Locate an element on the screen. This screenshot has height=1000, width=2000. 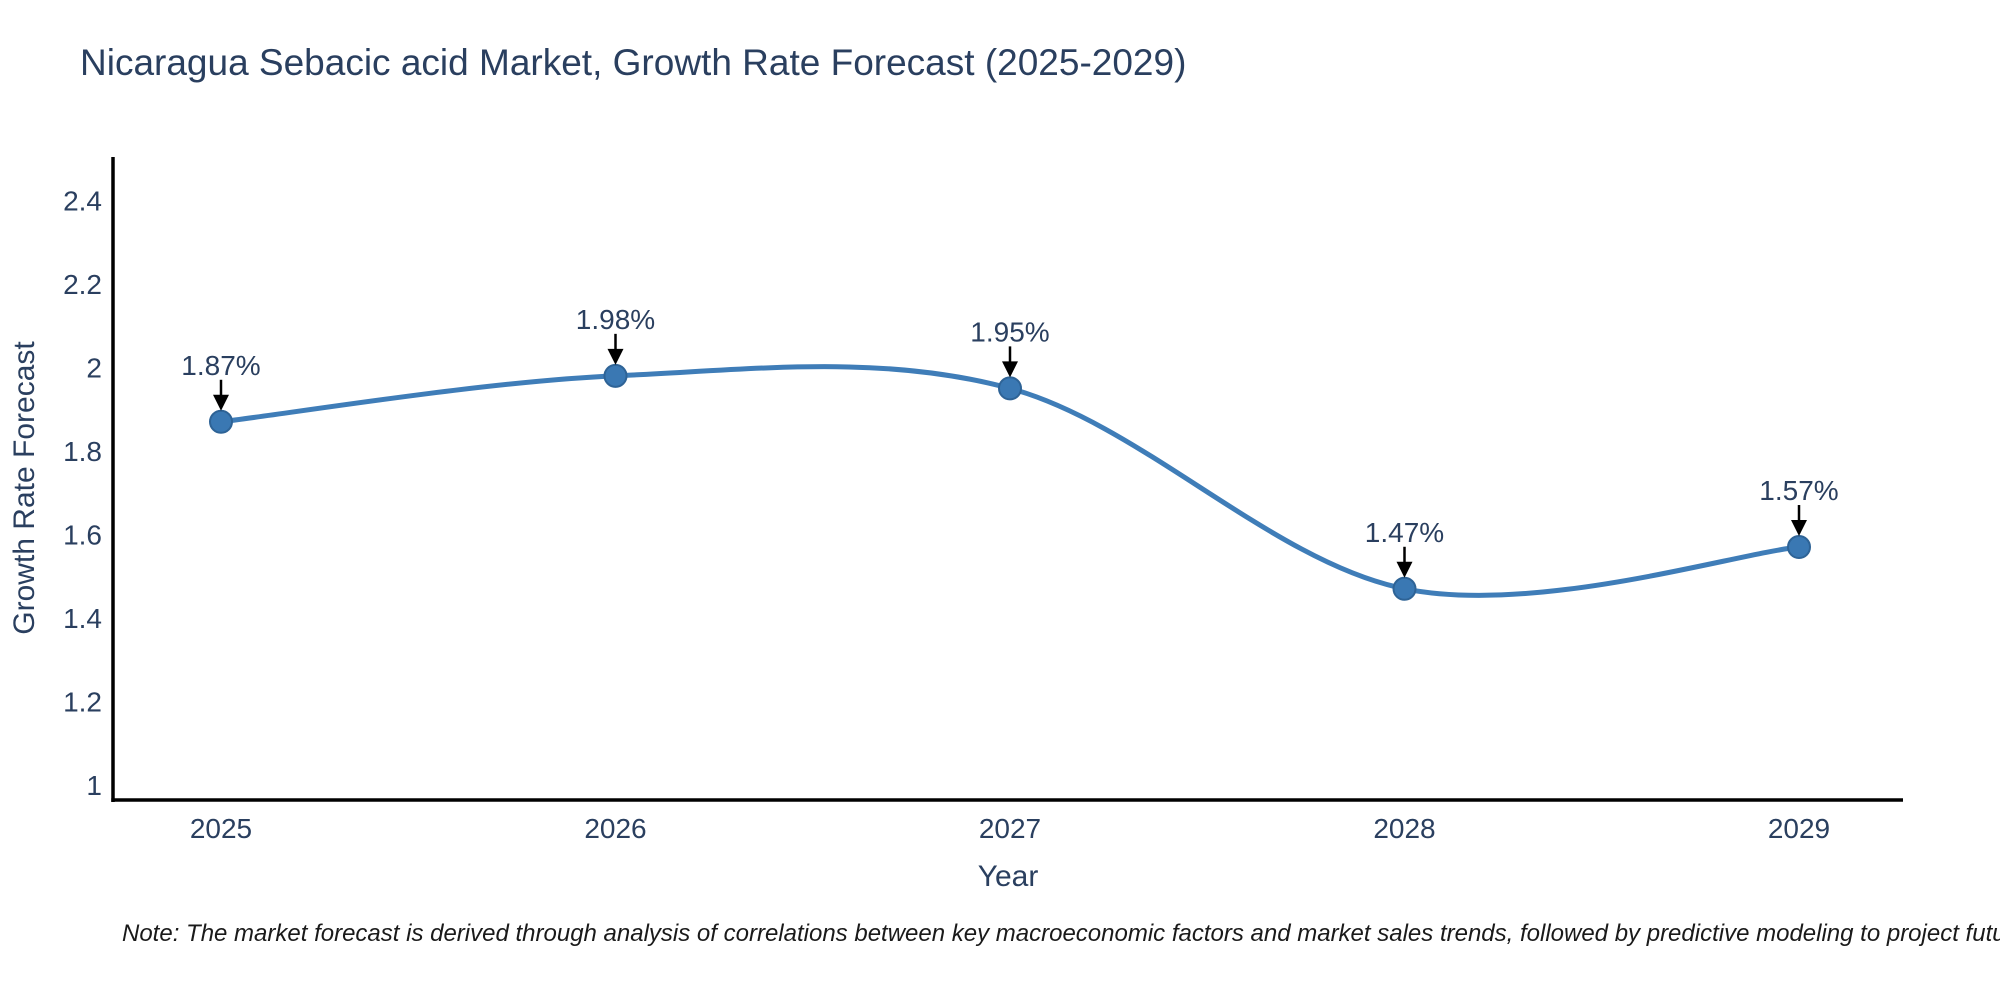
x-tick-label: 2028 is located at coordinates (1404, 828).